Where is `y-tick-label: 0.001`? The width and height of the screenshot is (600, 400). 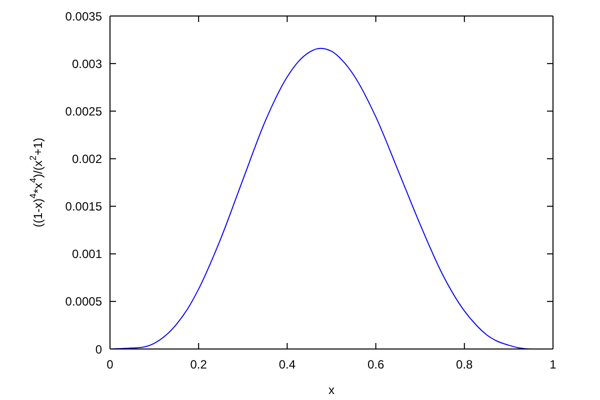 y-tick-label: 0.001 is located at coordinates (87, 254).